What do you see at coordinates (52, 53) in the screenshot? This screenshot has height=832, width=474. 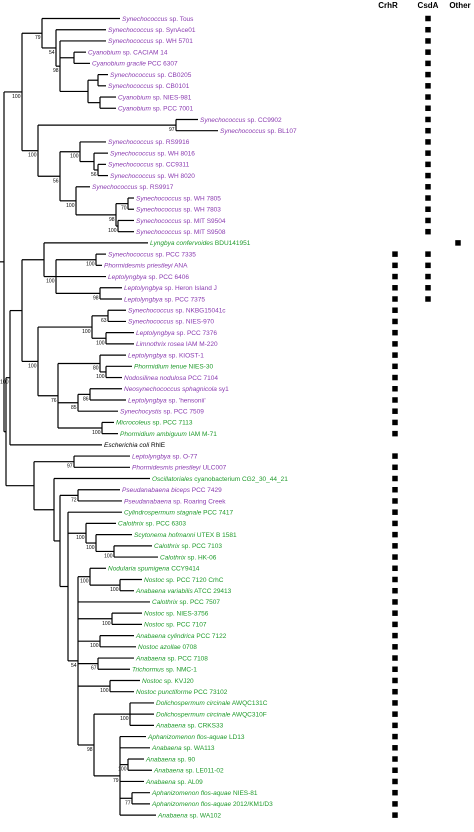 I see `bootstrap-value: 54` at bounding box center [52, 53].